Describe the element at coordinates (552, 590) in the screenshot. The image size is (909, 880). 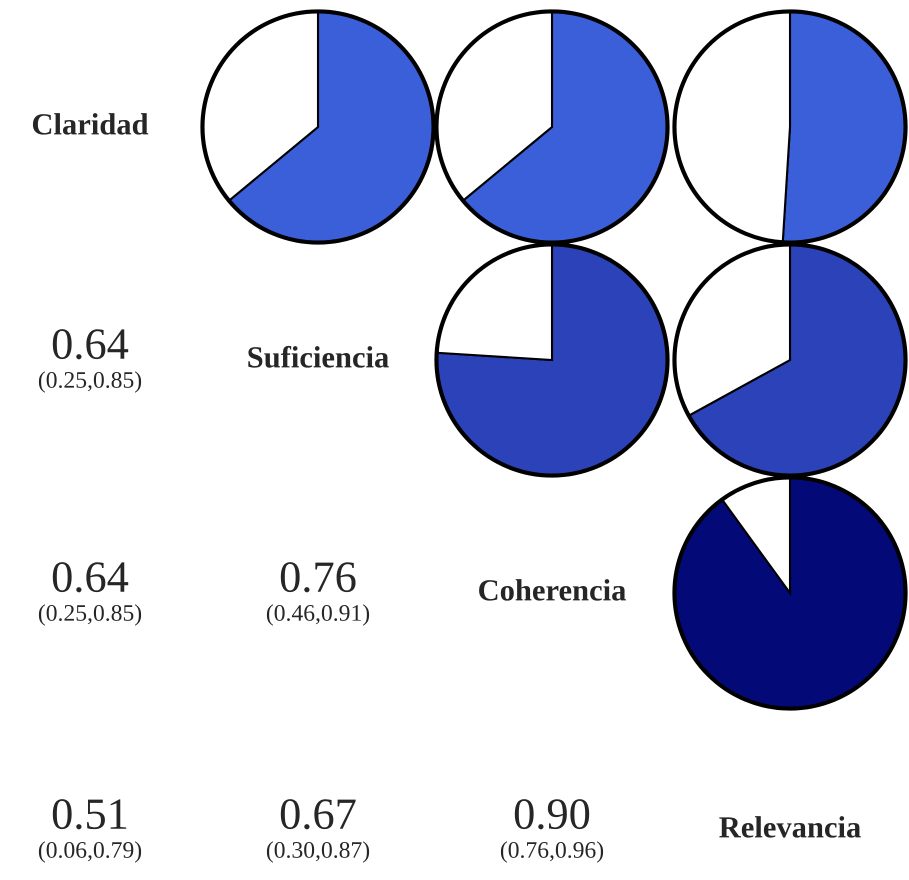
I see `category-label: Coherencia` at that location.